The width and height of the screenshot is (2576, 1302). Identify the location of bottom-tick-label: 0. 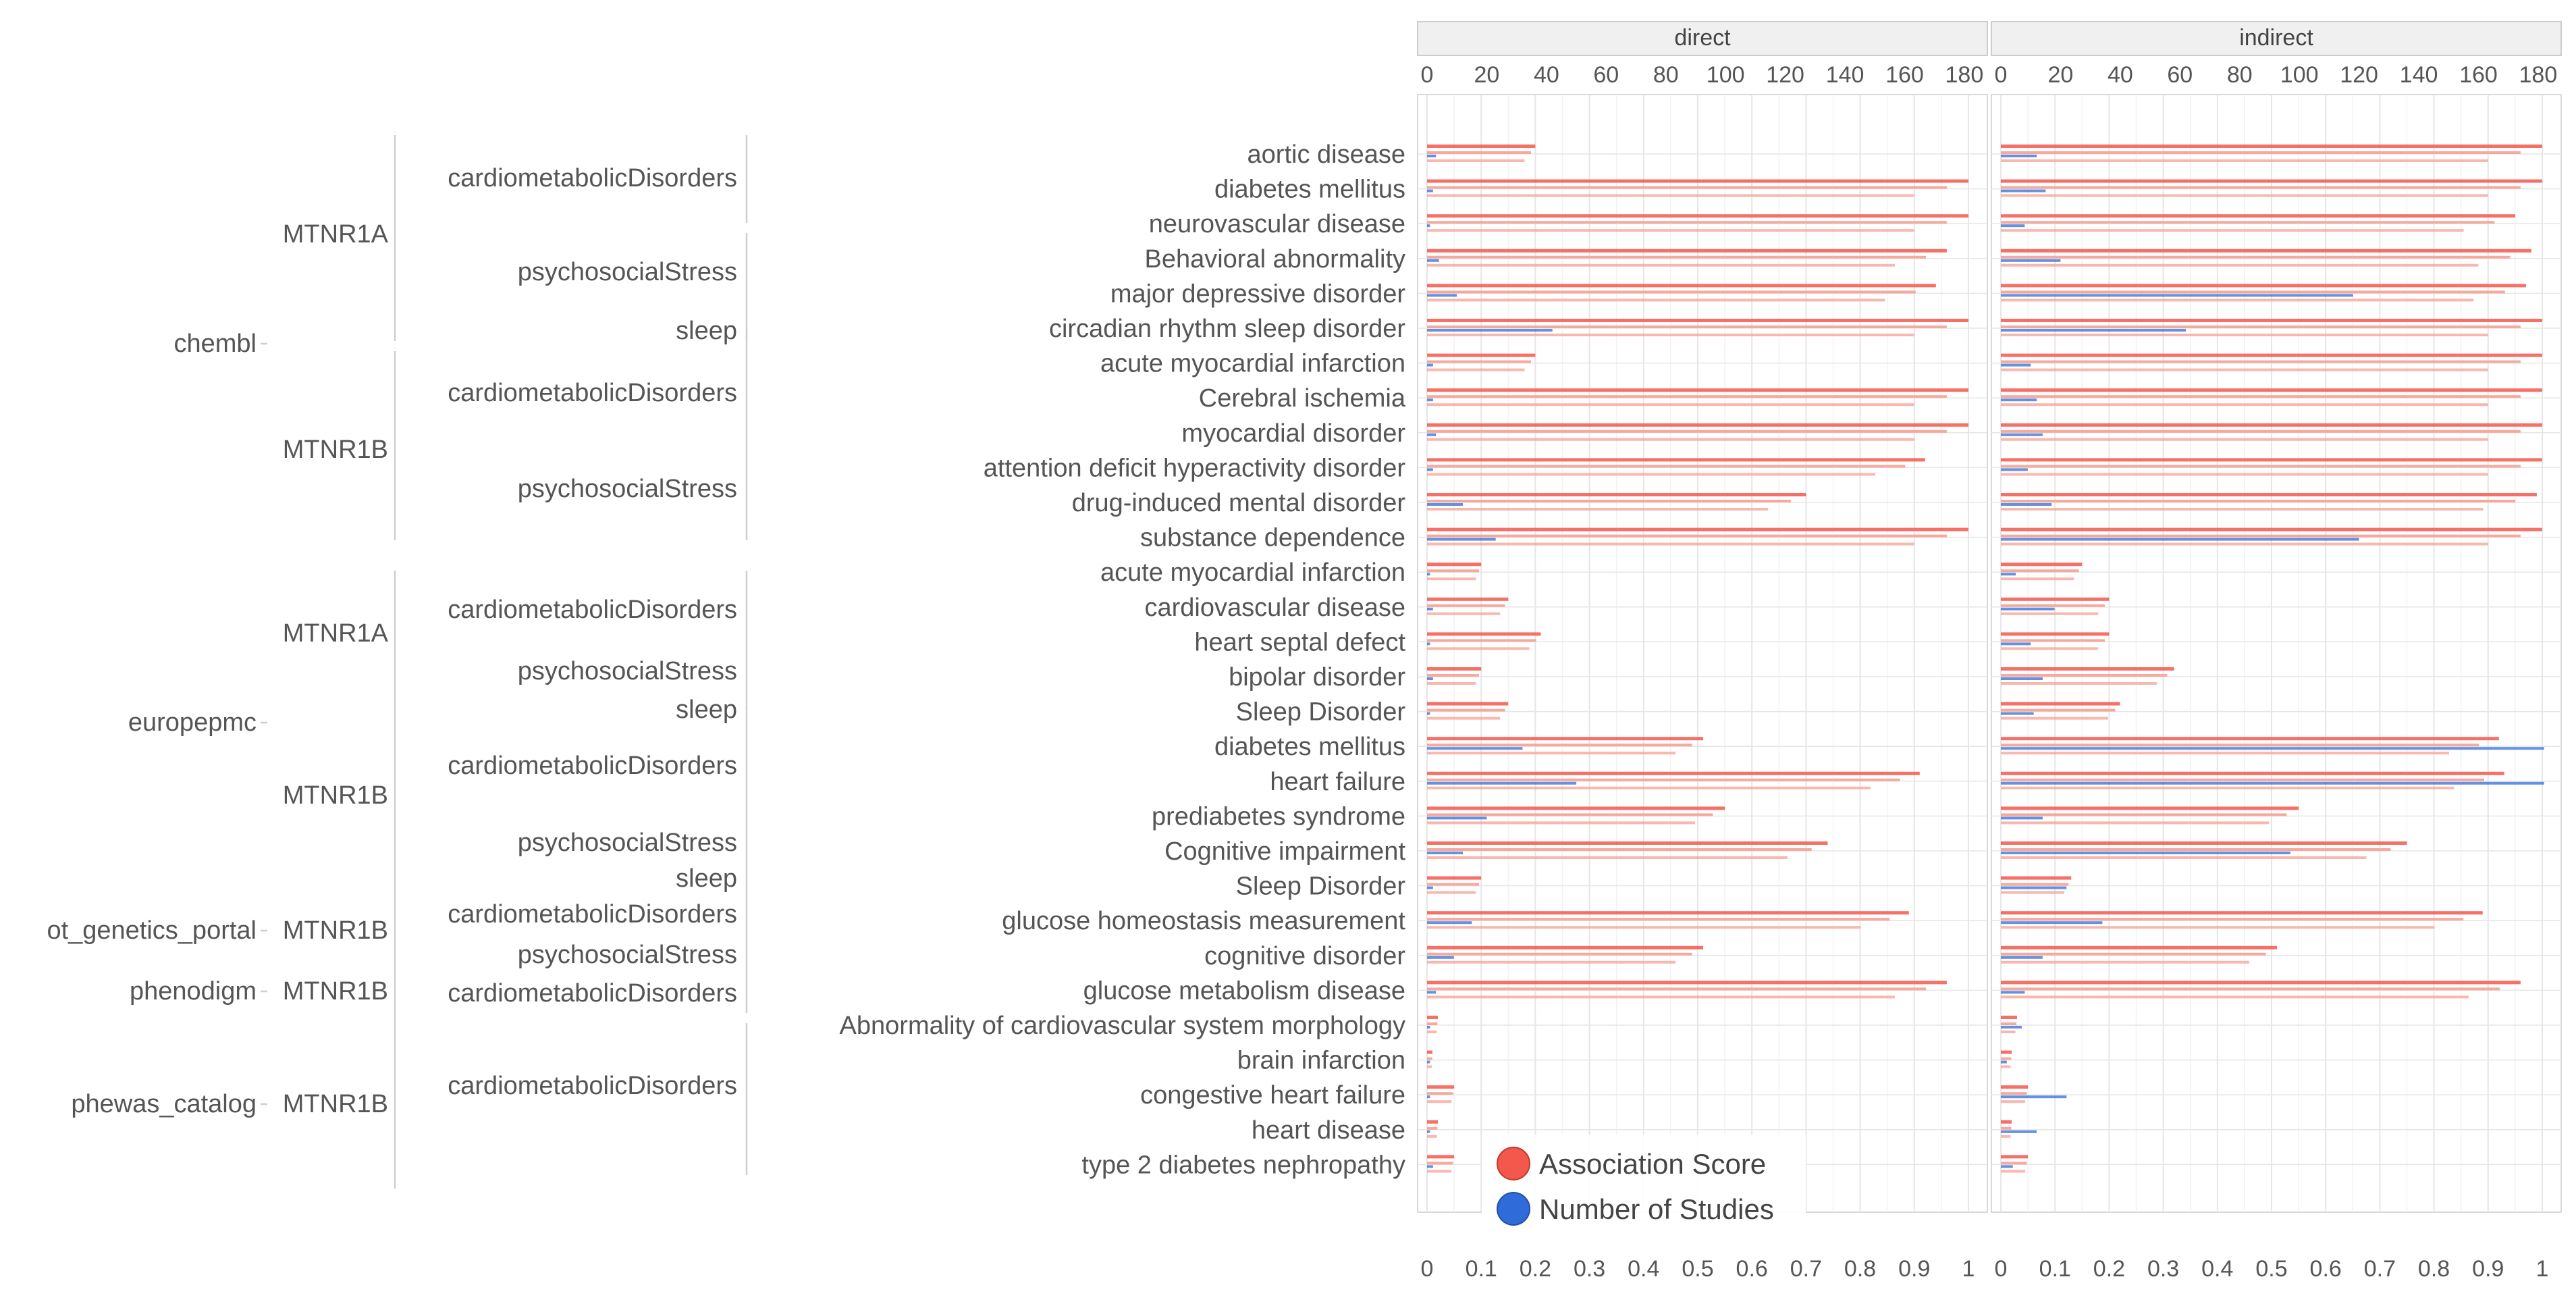
(2002, 1269).